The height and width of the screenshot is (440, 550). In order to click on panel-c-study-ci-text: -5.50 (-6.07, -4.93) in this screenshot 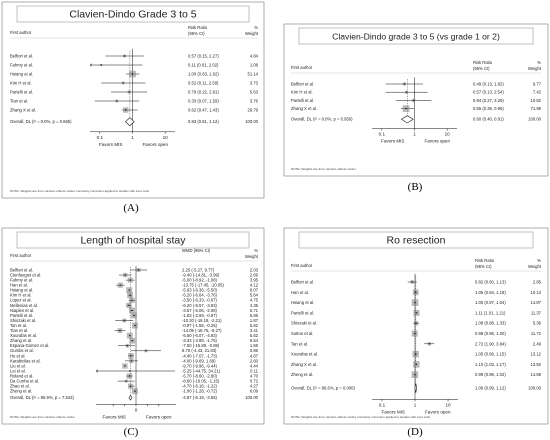, I will do `click(200, 335)`.